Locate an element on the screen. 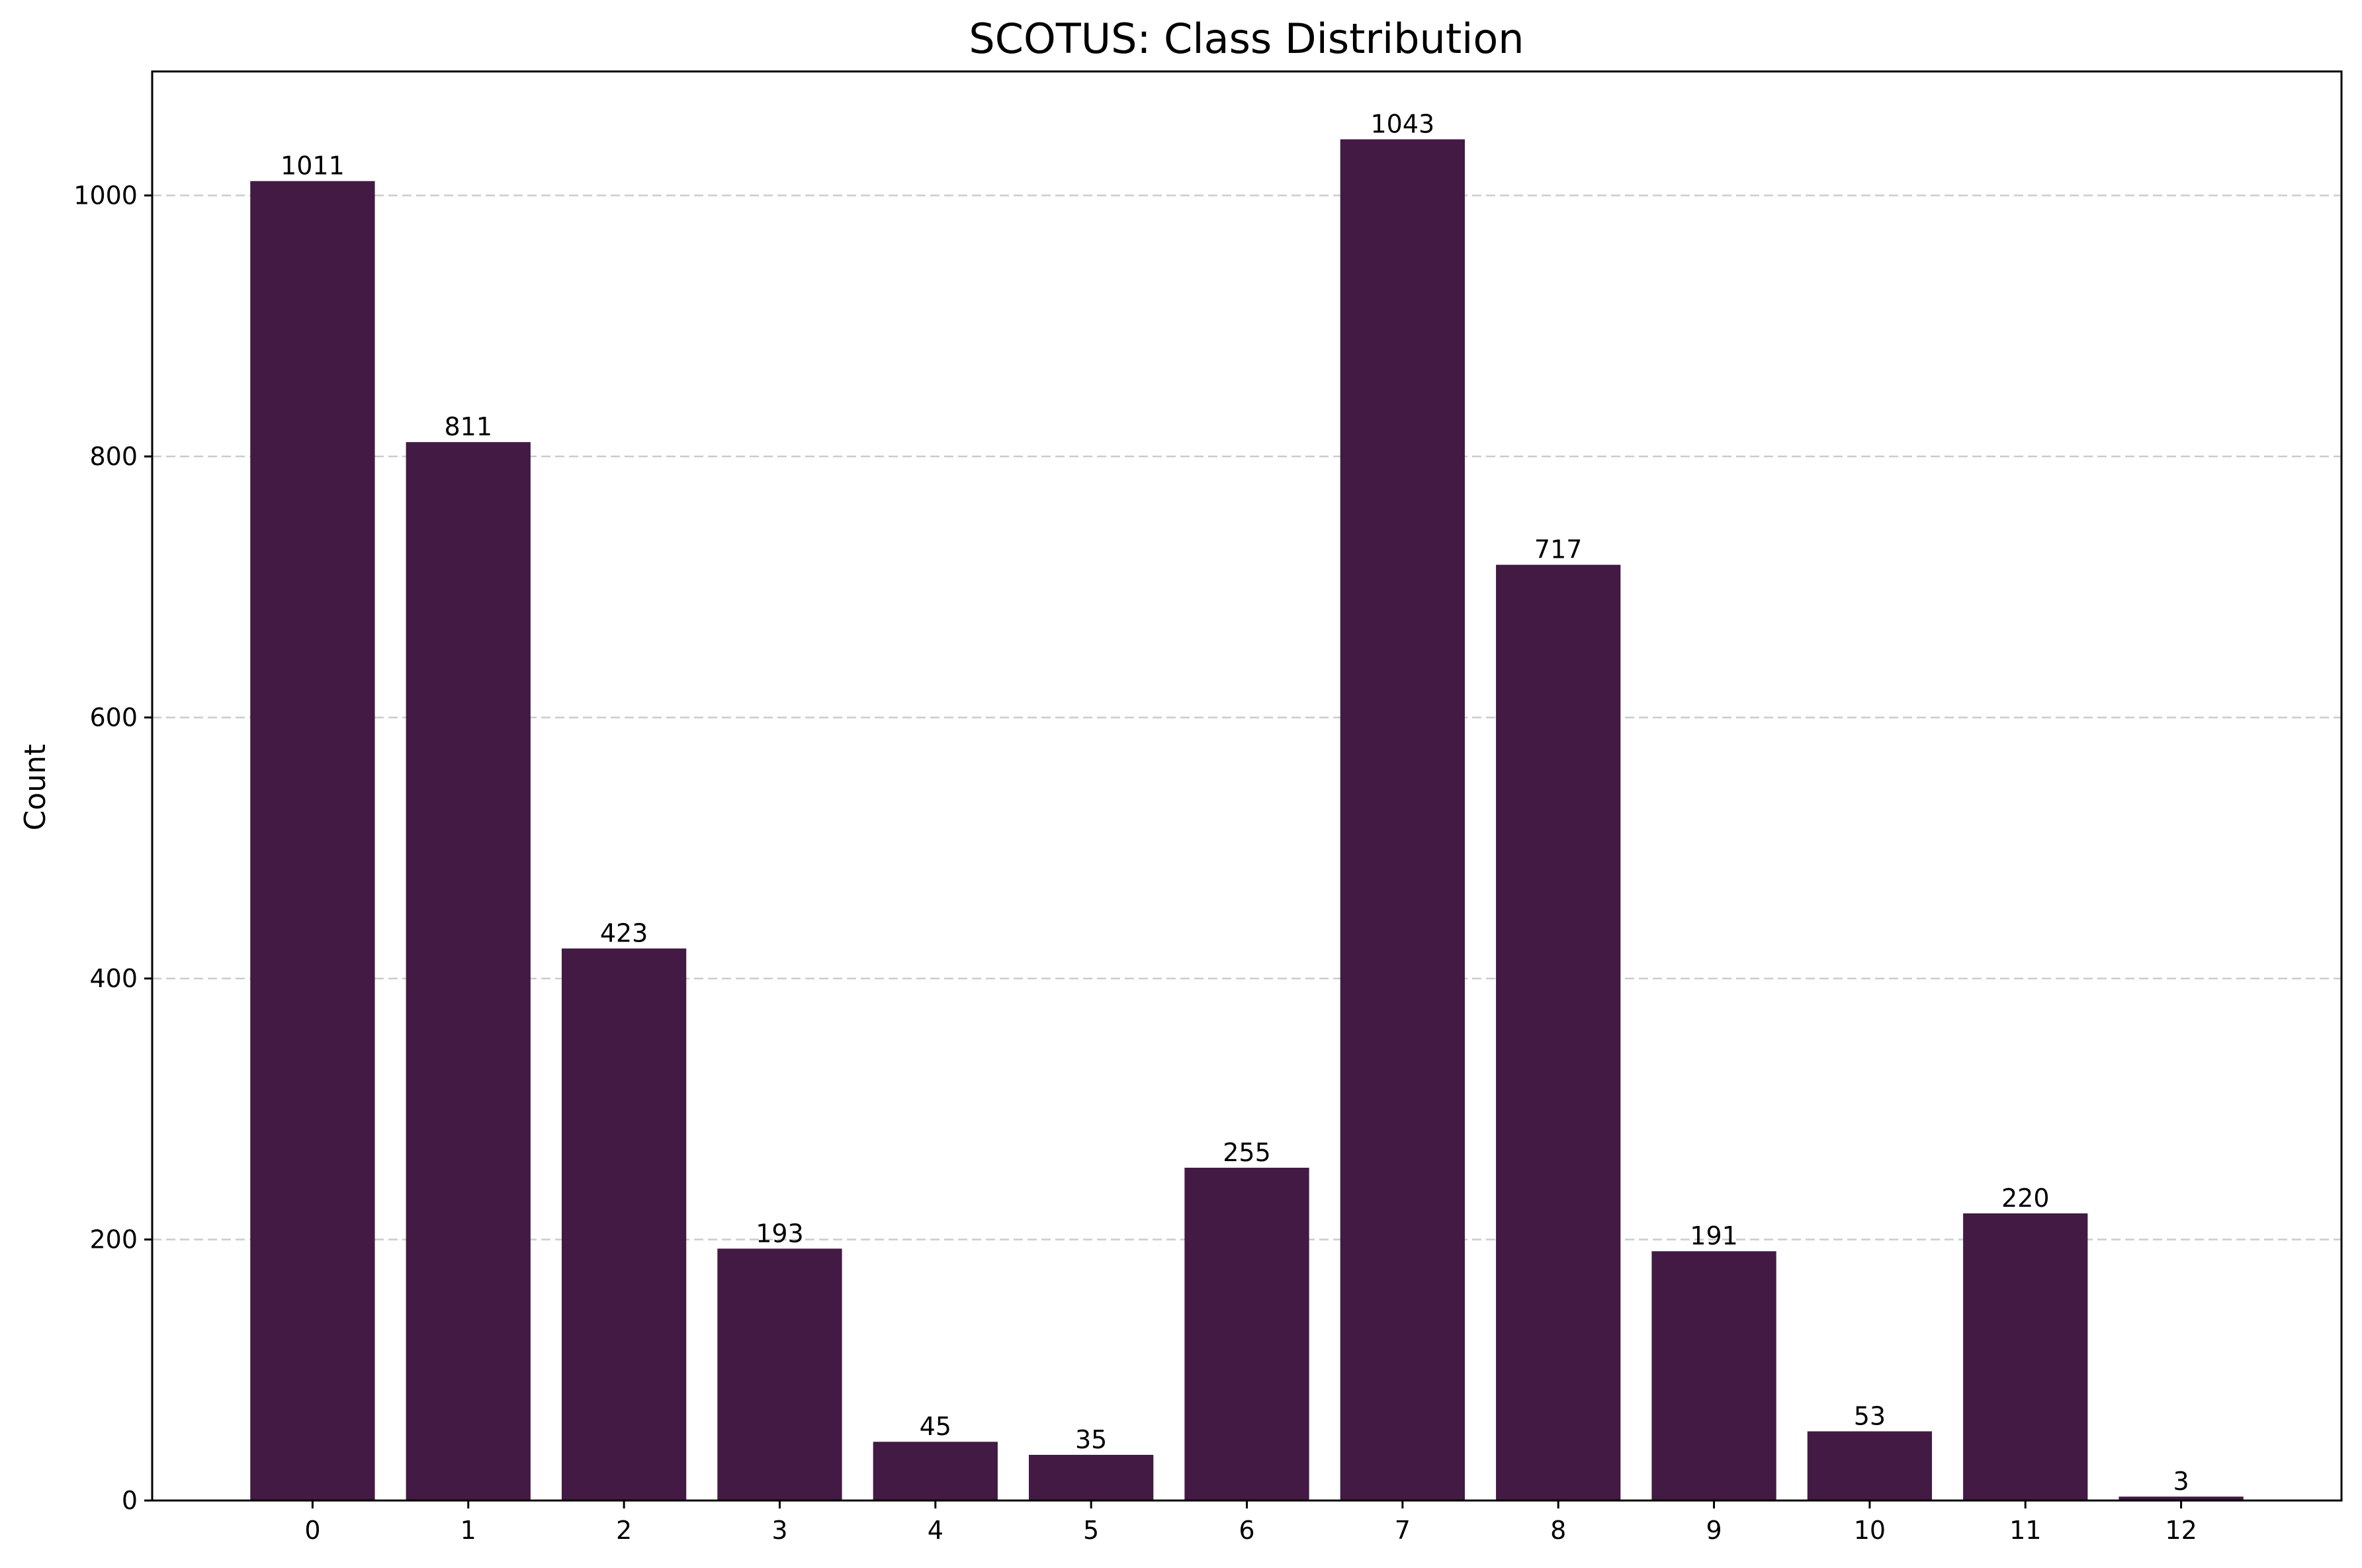  y-tick-label: 600 is located at coordinates (113, 717).